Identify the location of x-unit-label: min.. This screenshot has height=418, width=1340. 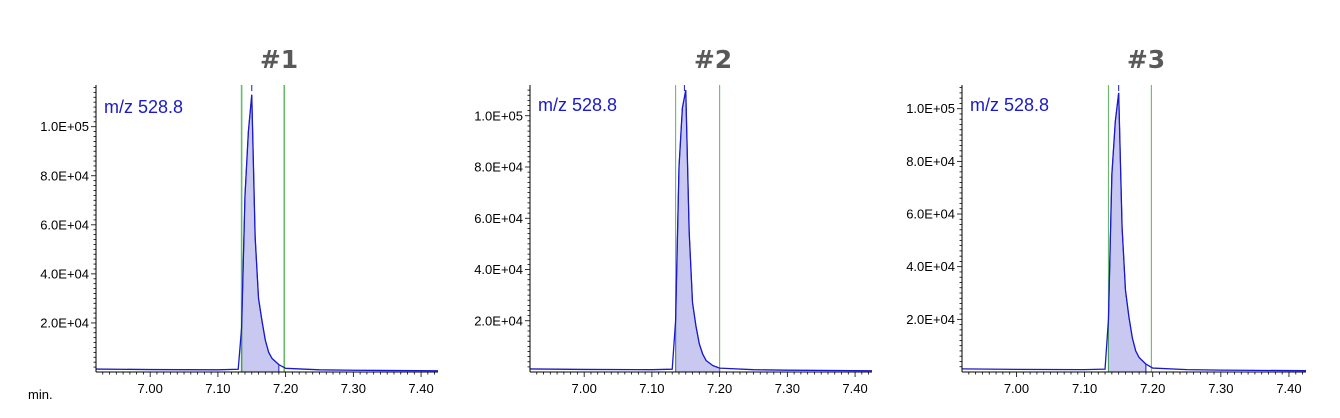
(40, 394).